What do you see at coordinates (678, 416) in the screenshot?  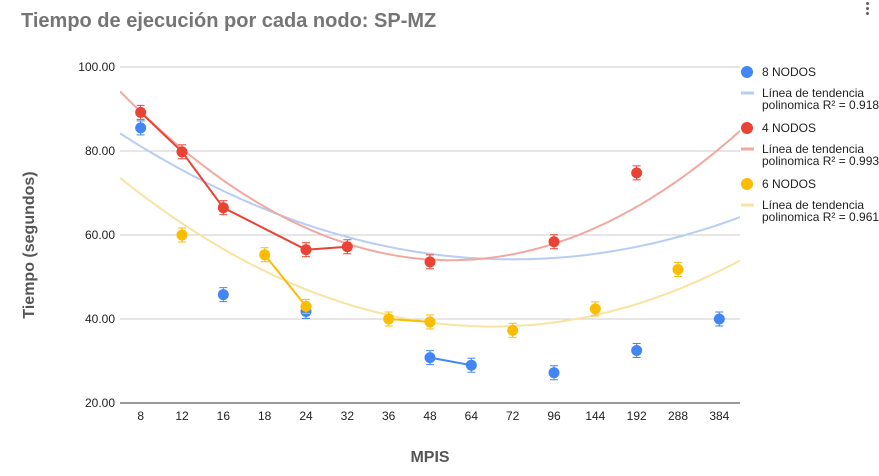 I see `x-tick-label: 288` at bounding box center [678, 416].